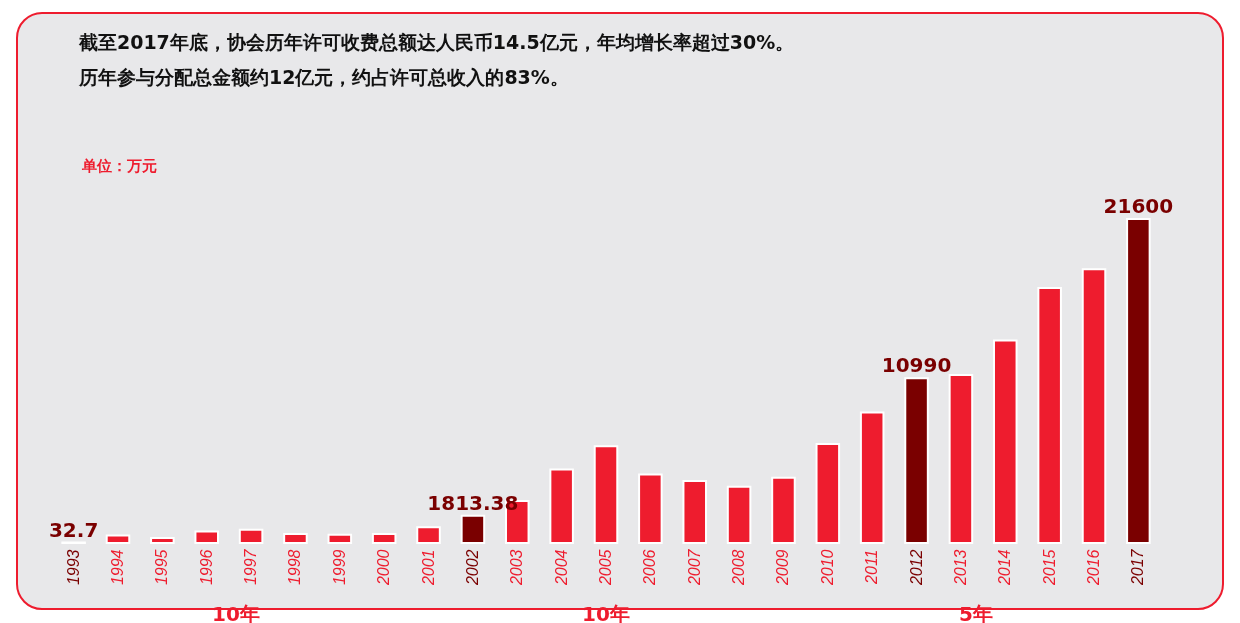 This screenshot has height=623, width=1240. What do you see at coordinates (436, 42) in the screenshot?
I see `chart-title: 截至2017年底，协会历年许可收费总额达人民币14.5亿元，年均增长率超过30%。` at bounding box center [436, 42].